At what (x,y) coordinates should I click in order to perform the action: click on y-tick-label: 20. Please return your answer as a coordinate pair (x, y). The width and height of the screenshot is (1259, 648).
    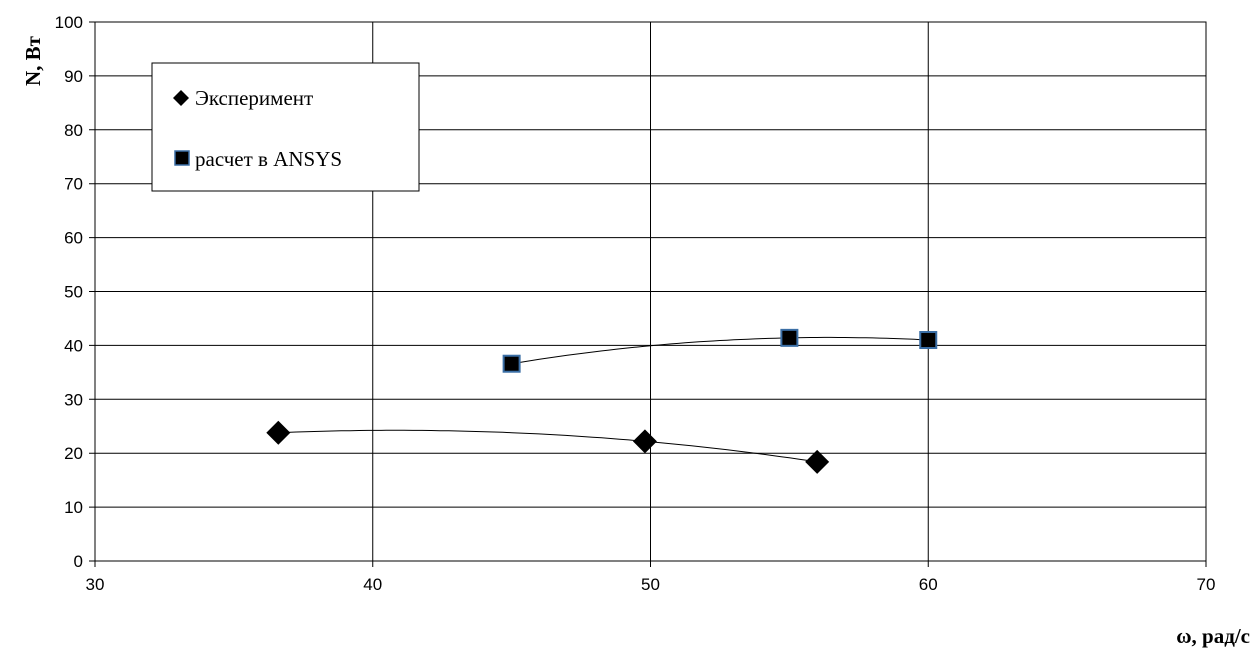
    Looking at the image, I should click on (73, 453).